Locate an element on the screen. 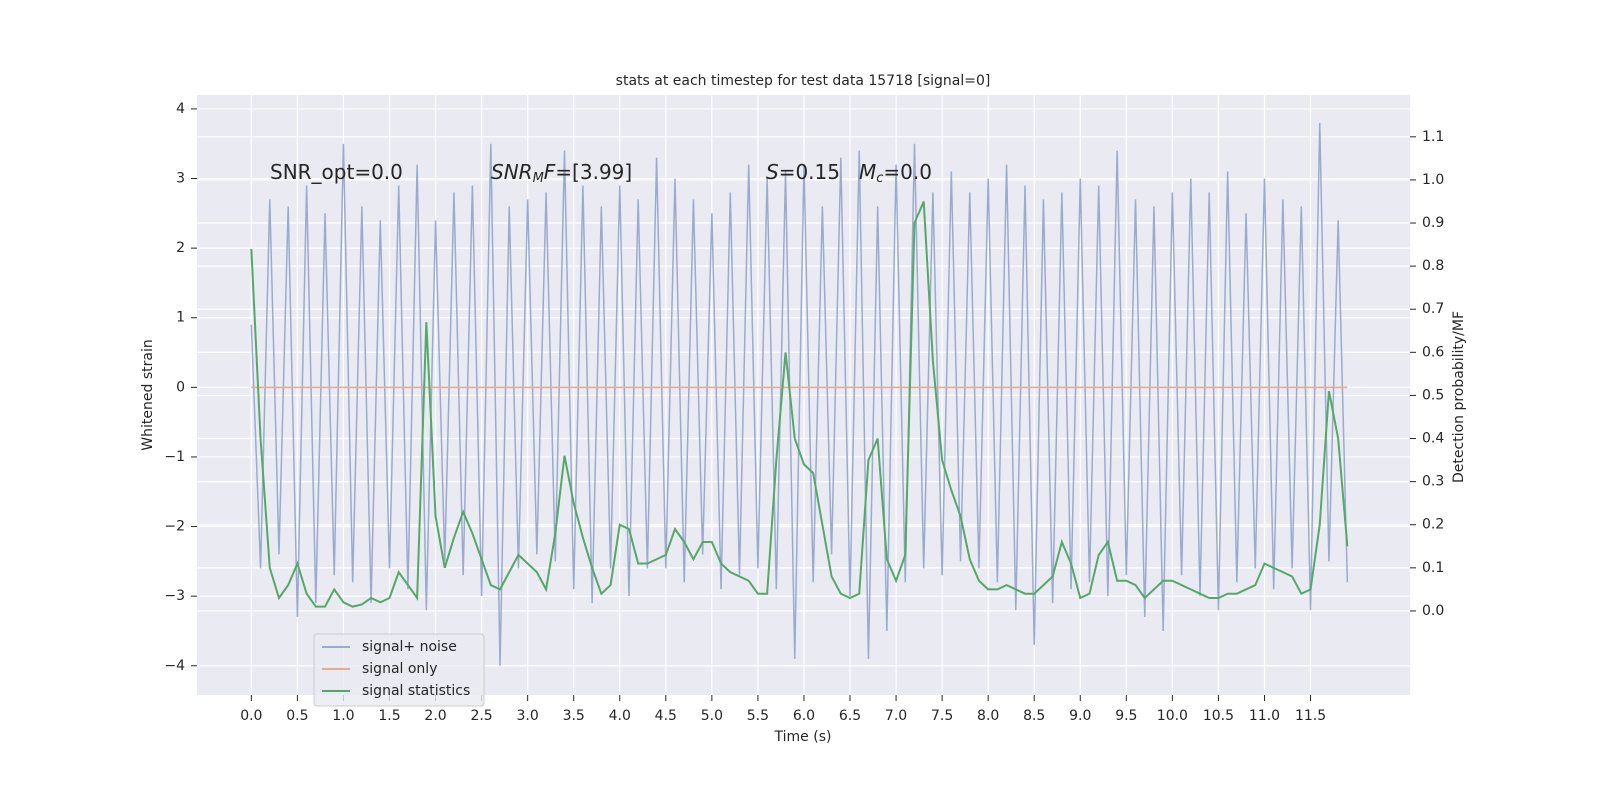 This screenshot has height=800, width=1600. annotation-part: c is located at coordinates (879, 178).